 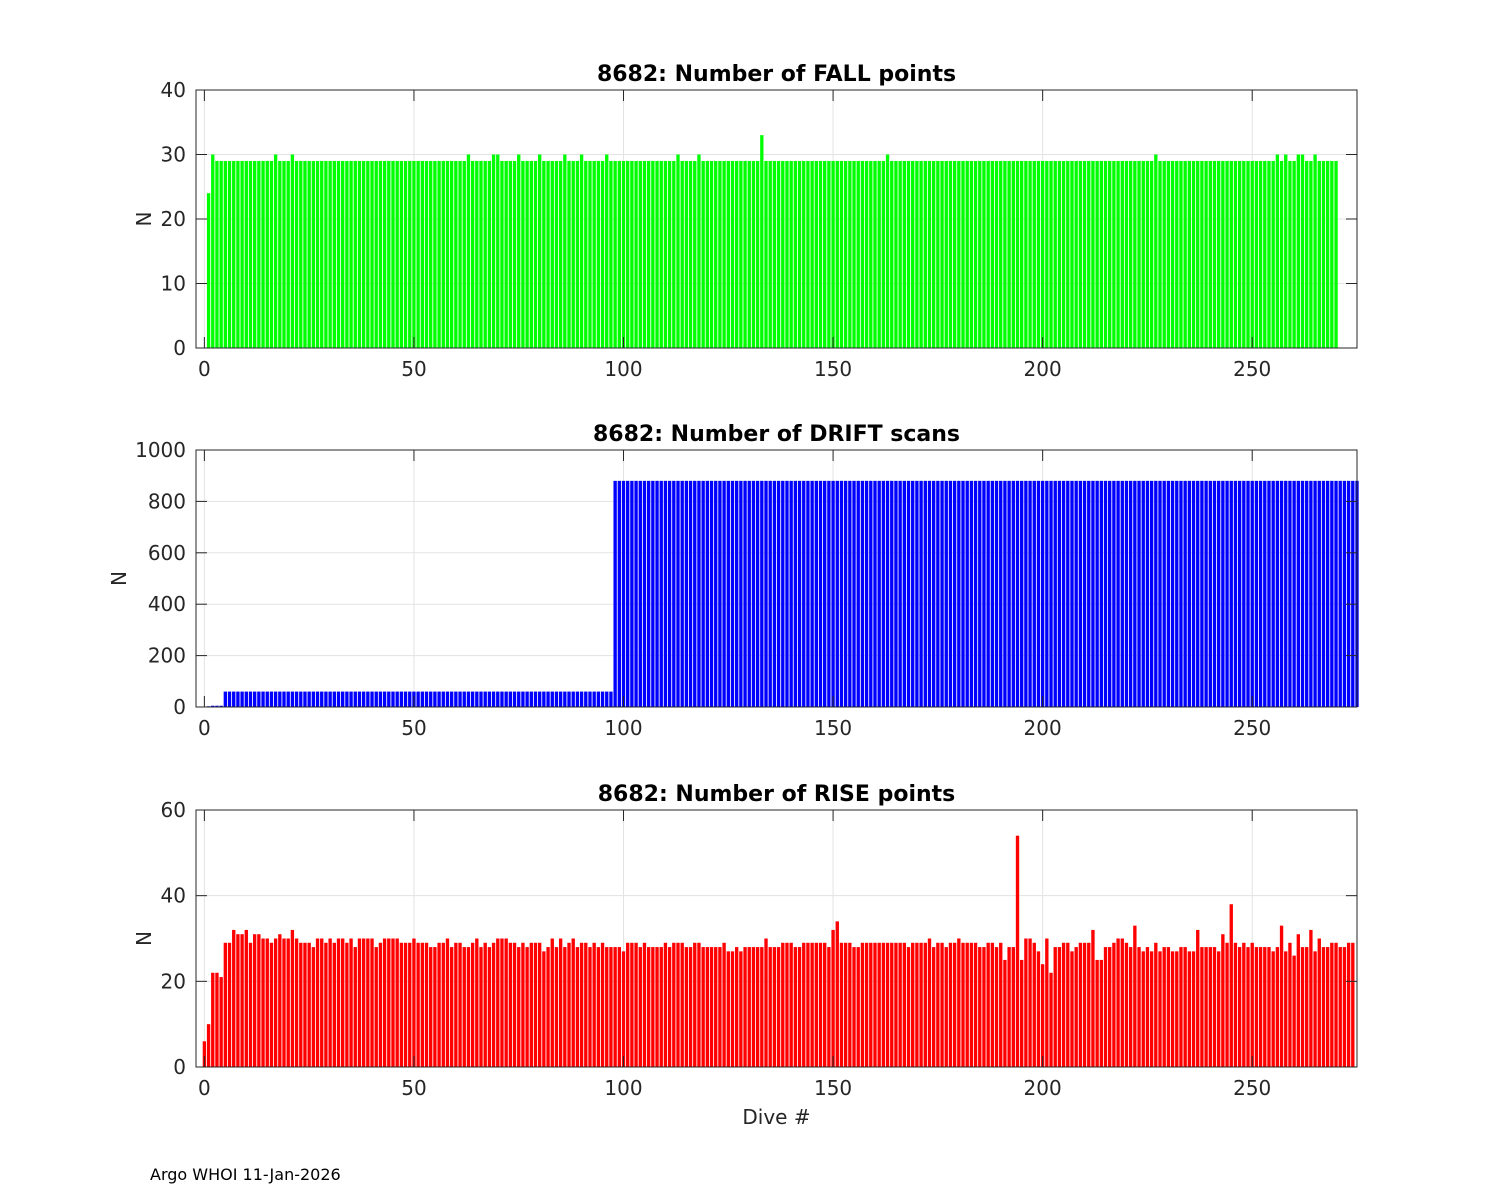 What do you see at coordinates (1043, 1088) in the screenshot?
I see `x-tick-label: 200` at bounding box center [1043, 1088].